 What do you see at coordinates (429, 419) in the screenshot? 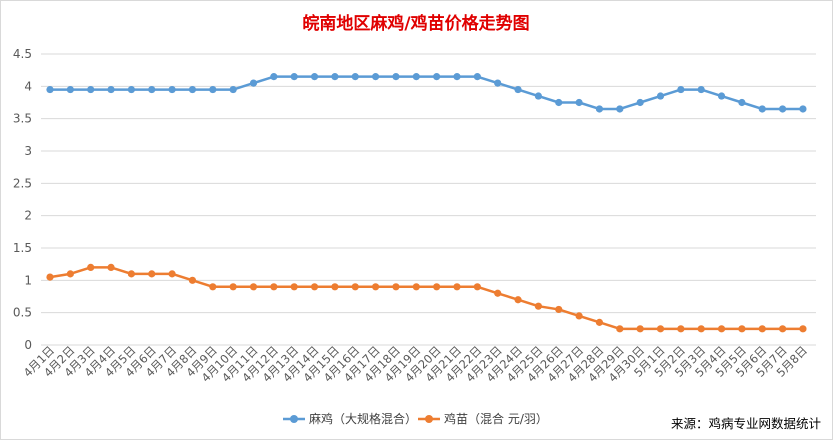
I see `legend-marker-chick` at bounding box center [429, 419].